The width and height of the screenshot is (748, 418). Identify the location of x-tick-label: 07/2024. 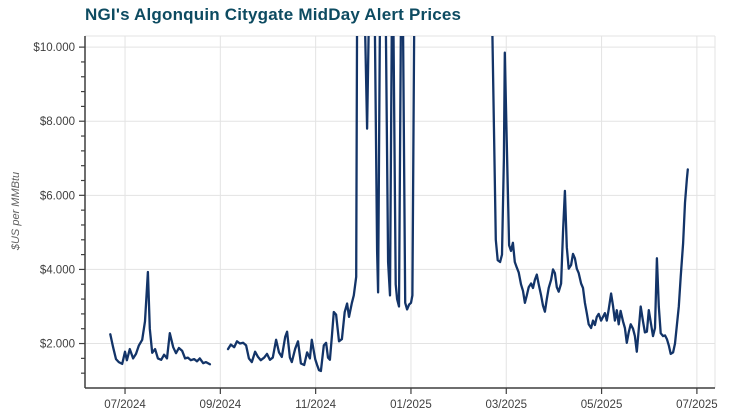
(125, 405).